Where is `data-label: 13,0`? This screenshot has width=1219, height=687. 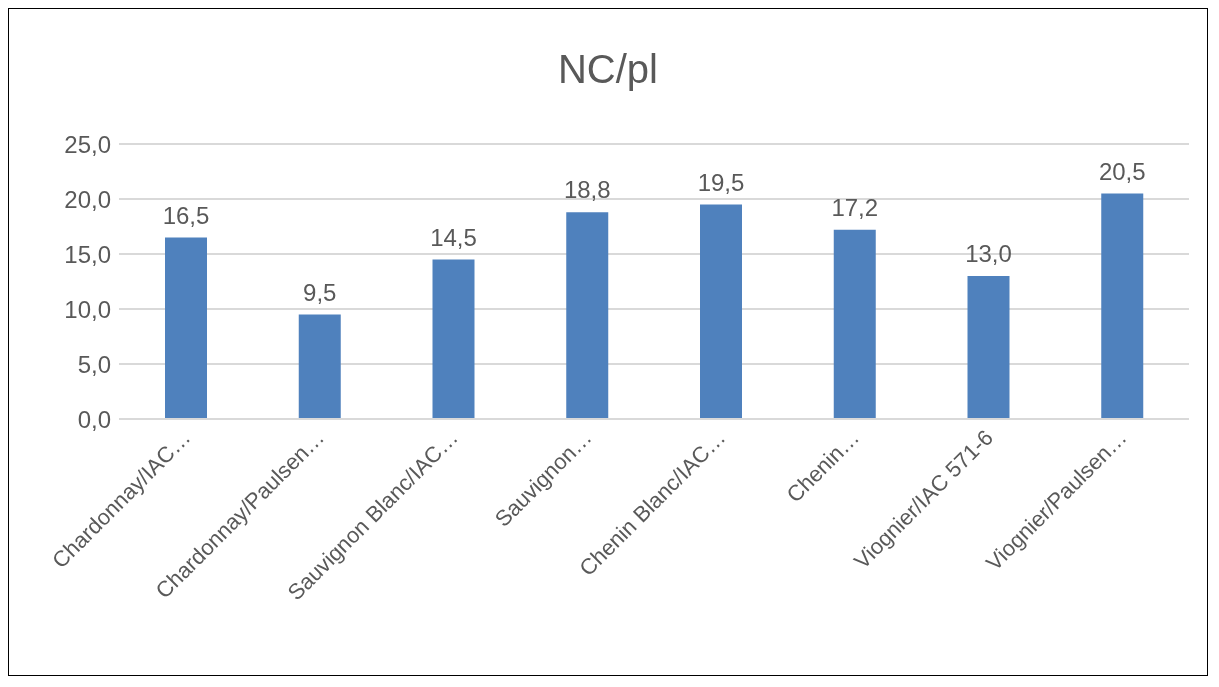 data-label: 13,0 is located at coordinates (988, 253).